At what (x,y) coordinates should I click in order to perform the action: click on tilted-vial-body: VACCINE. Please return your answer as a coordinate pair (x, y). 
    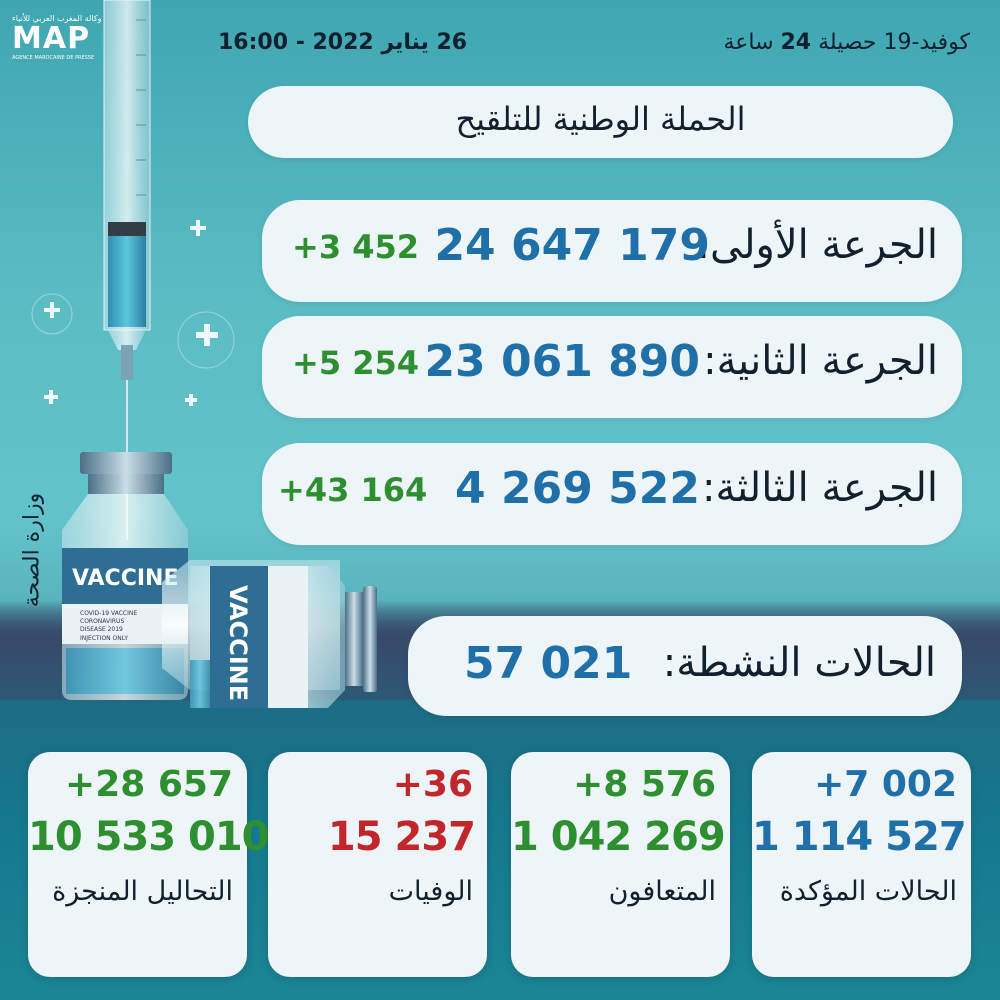
    Looking at the image, I should click on (283, 637).